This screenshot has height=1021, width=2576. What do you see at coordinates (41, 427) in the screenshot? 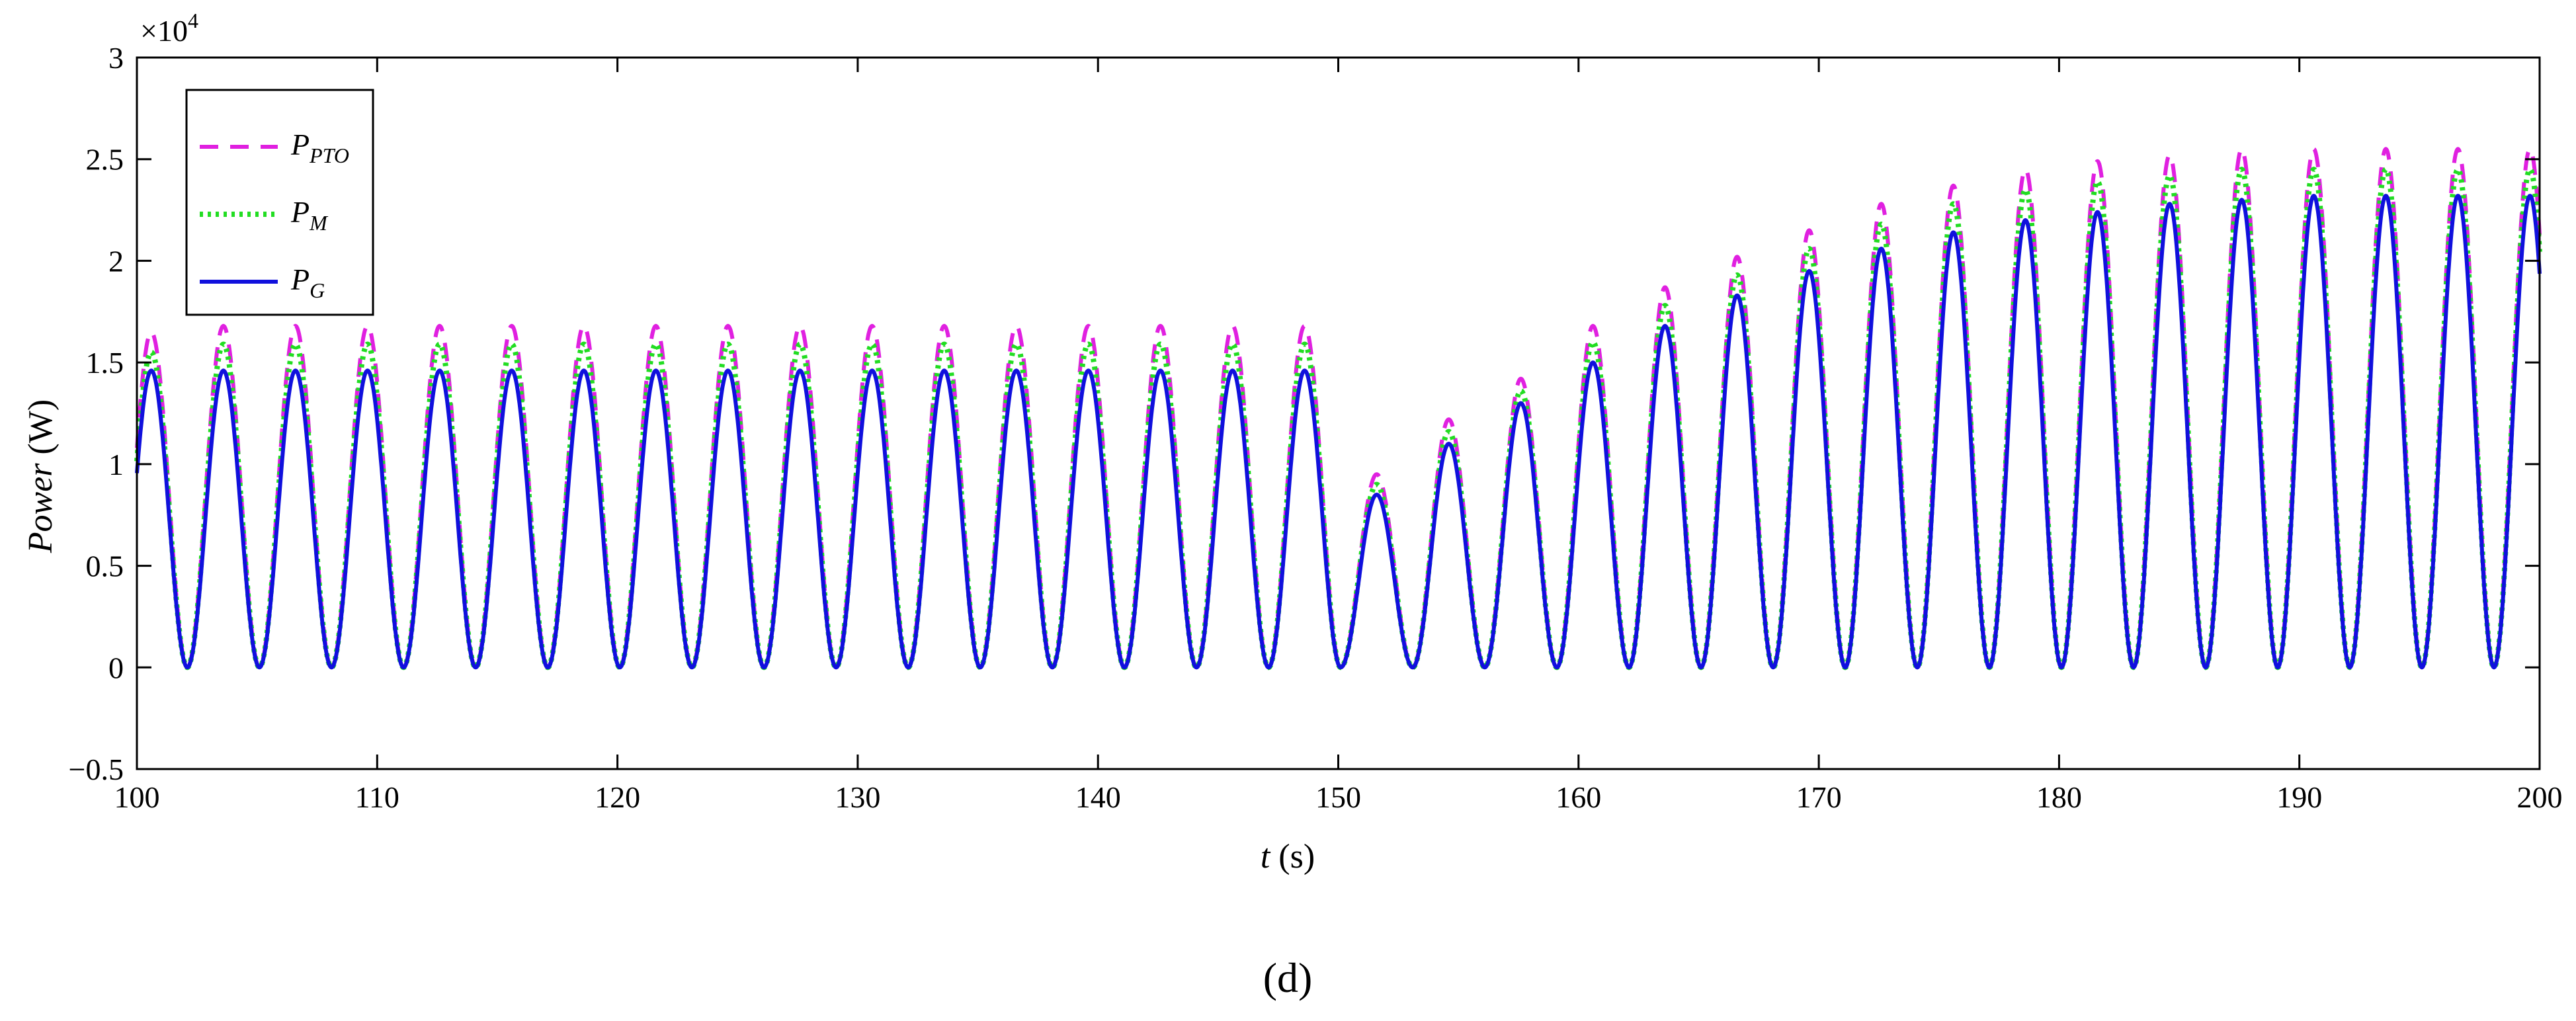
I see `y-axis-label-unit: (W)` at bounding box center [41, 427].